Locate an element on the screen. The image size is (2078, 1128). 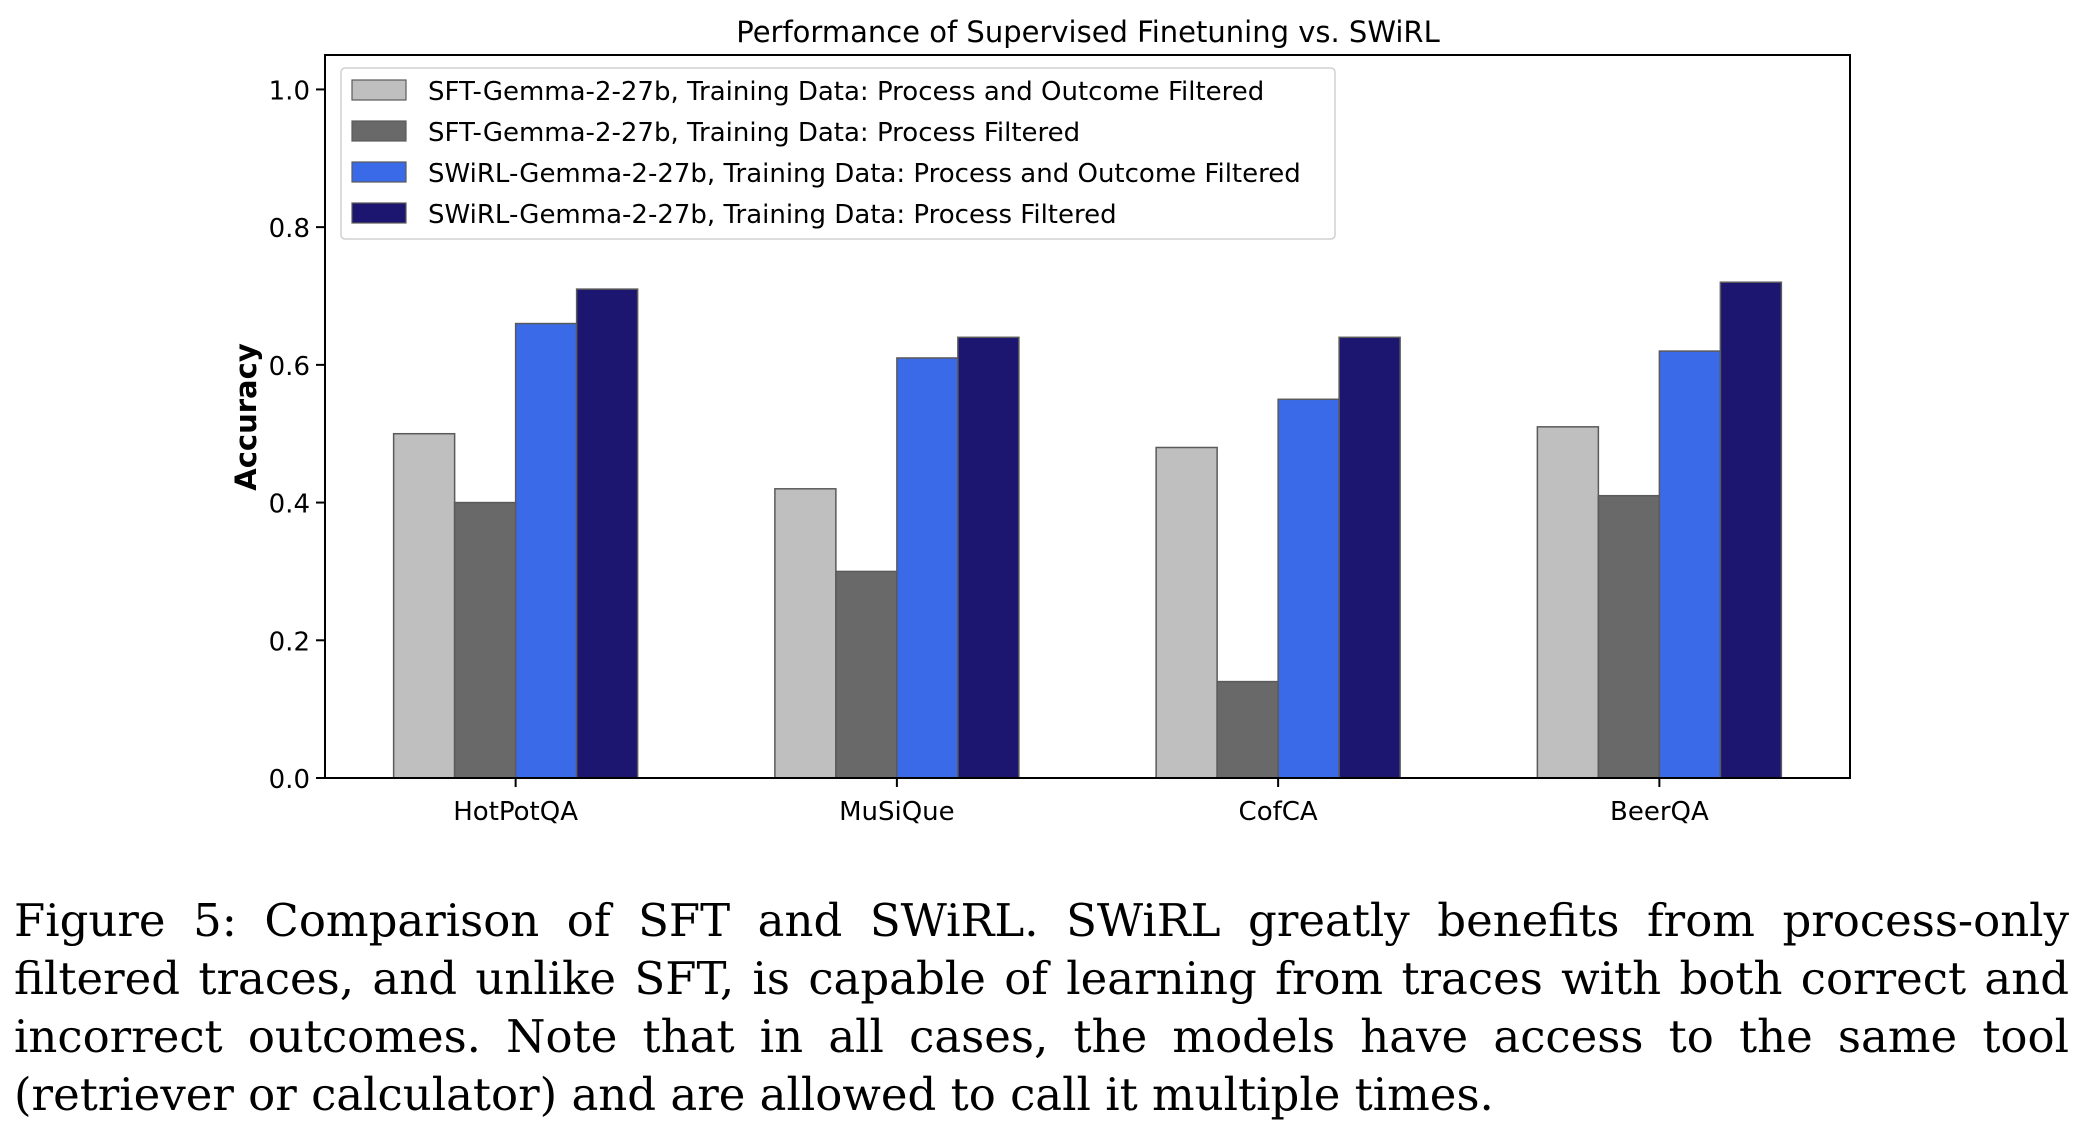
x-tick-label-beerqa: BeerQA is located at coordinates (1659, 812).